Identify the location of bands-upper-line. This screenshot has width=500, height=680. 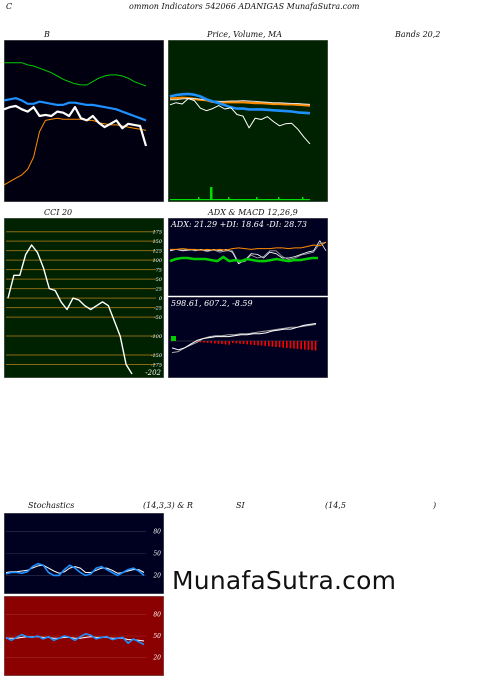
(75, 74).